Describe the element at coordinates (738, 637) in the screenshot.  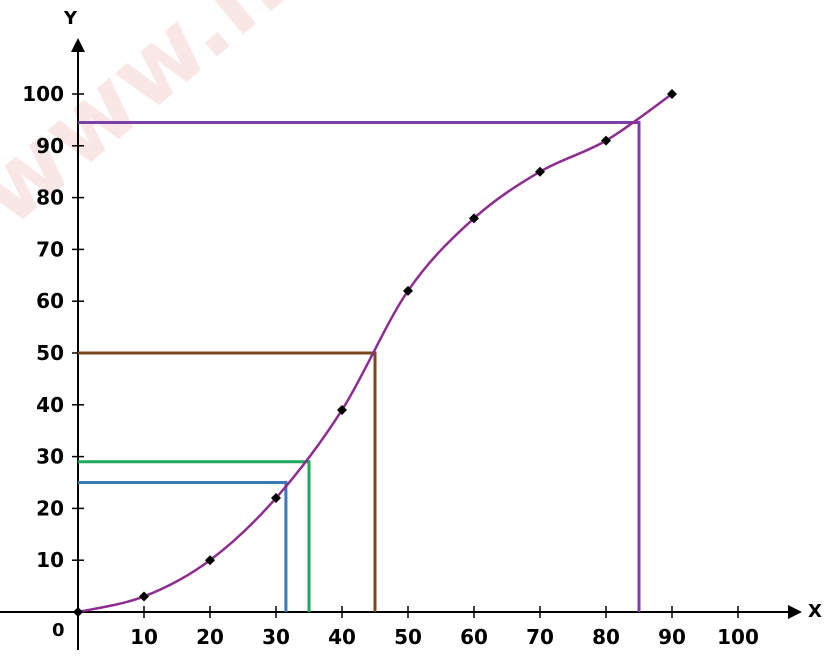
I see `x-tick-label: 100` at that location.